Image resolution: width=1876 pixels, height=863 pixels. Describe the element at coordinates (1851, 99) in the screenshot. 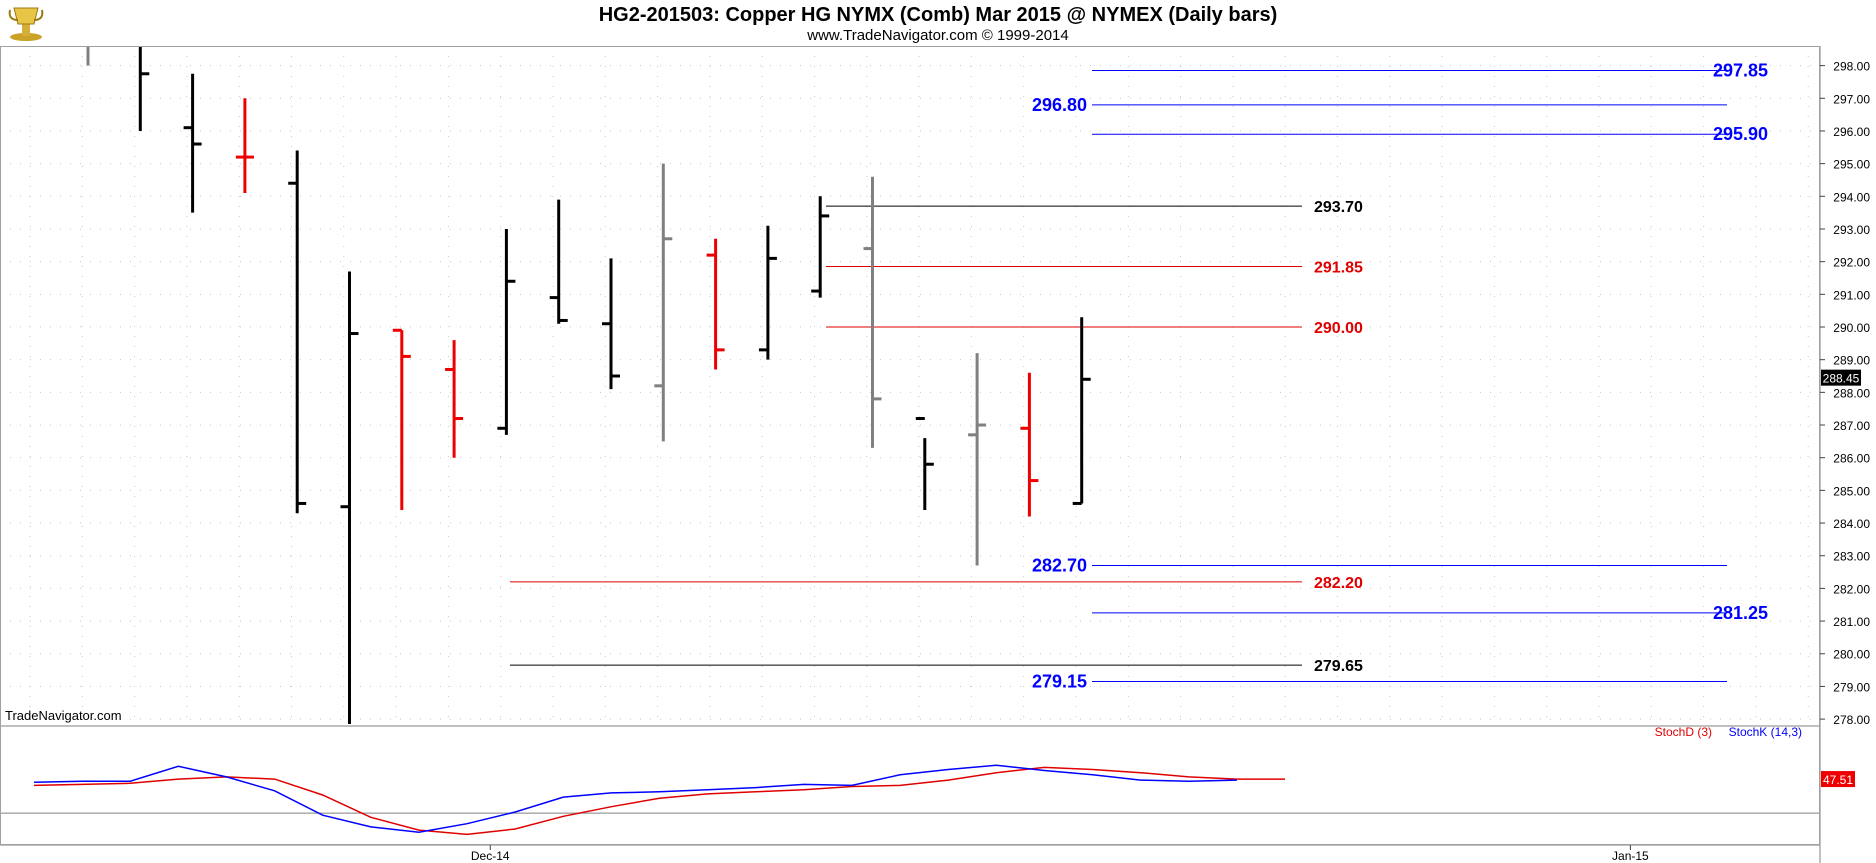

I see `axis-tick-label: 297.00` at that location.